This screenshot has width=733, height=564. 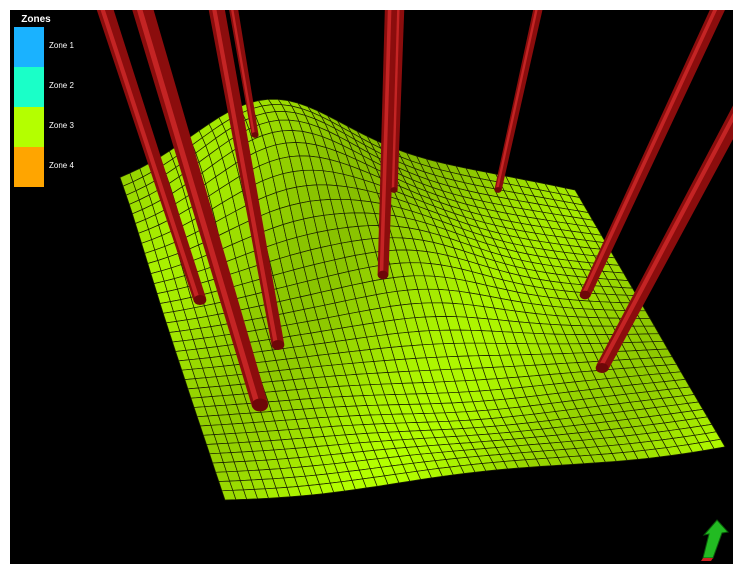 I want to click on zones-legend: Zones Zone 1 Zone 2 Zone 3 Zone 4, so click(x=44, y=100).